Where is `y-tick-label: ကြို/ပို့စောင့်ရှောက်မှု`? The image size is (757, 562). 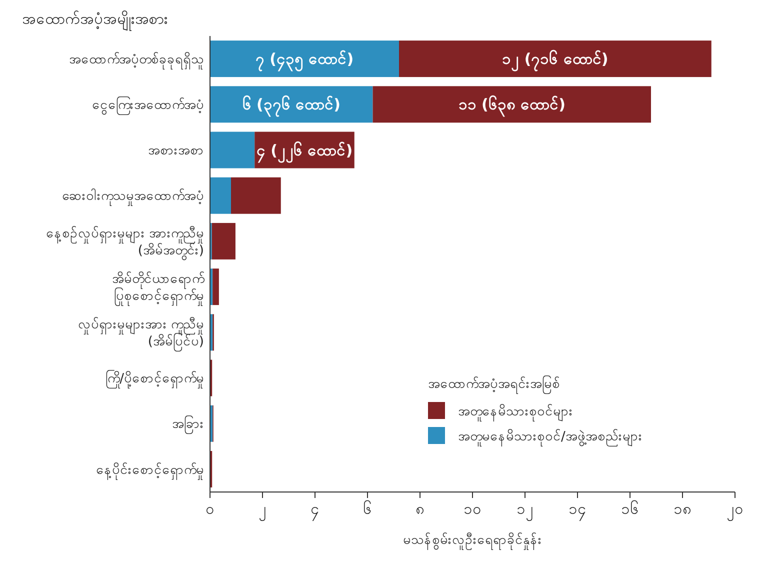 y-tick-label: ကြို/ပို့စောင့်ရှောက်မှု is located at coordinates (155, 379).